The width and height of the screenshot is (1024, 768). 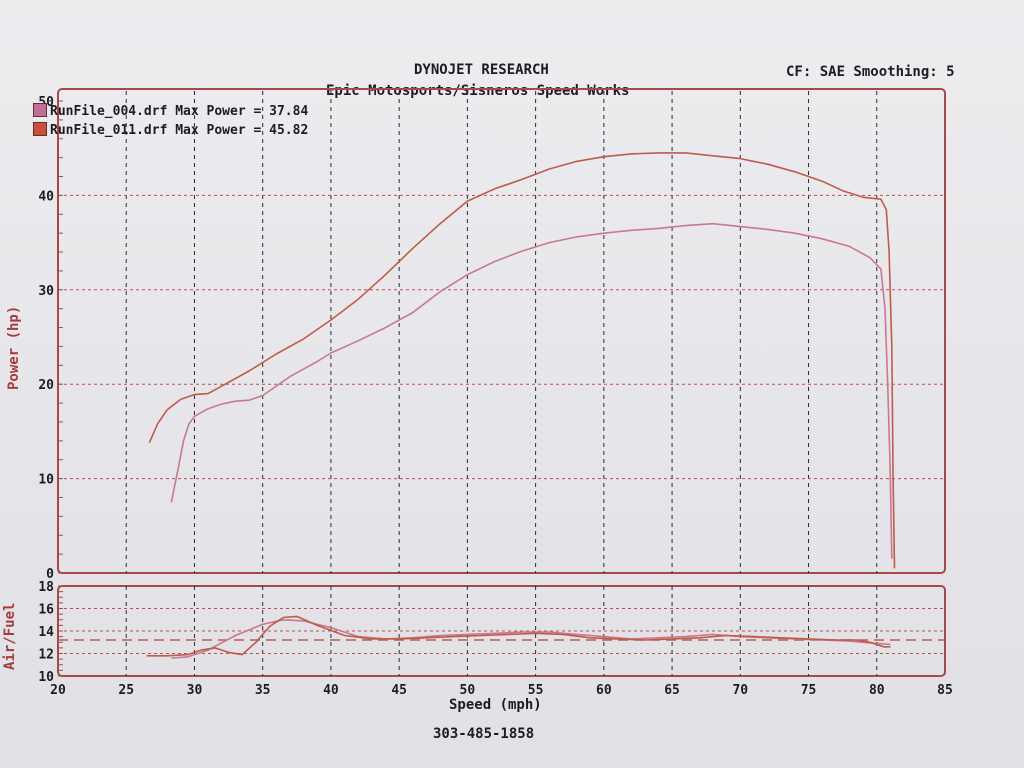 What do you see at coordinates (46, 196) in the screenshot?
I see `power-y-tick-label: 40` at bounding box center [46, 196].